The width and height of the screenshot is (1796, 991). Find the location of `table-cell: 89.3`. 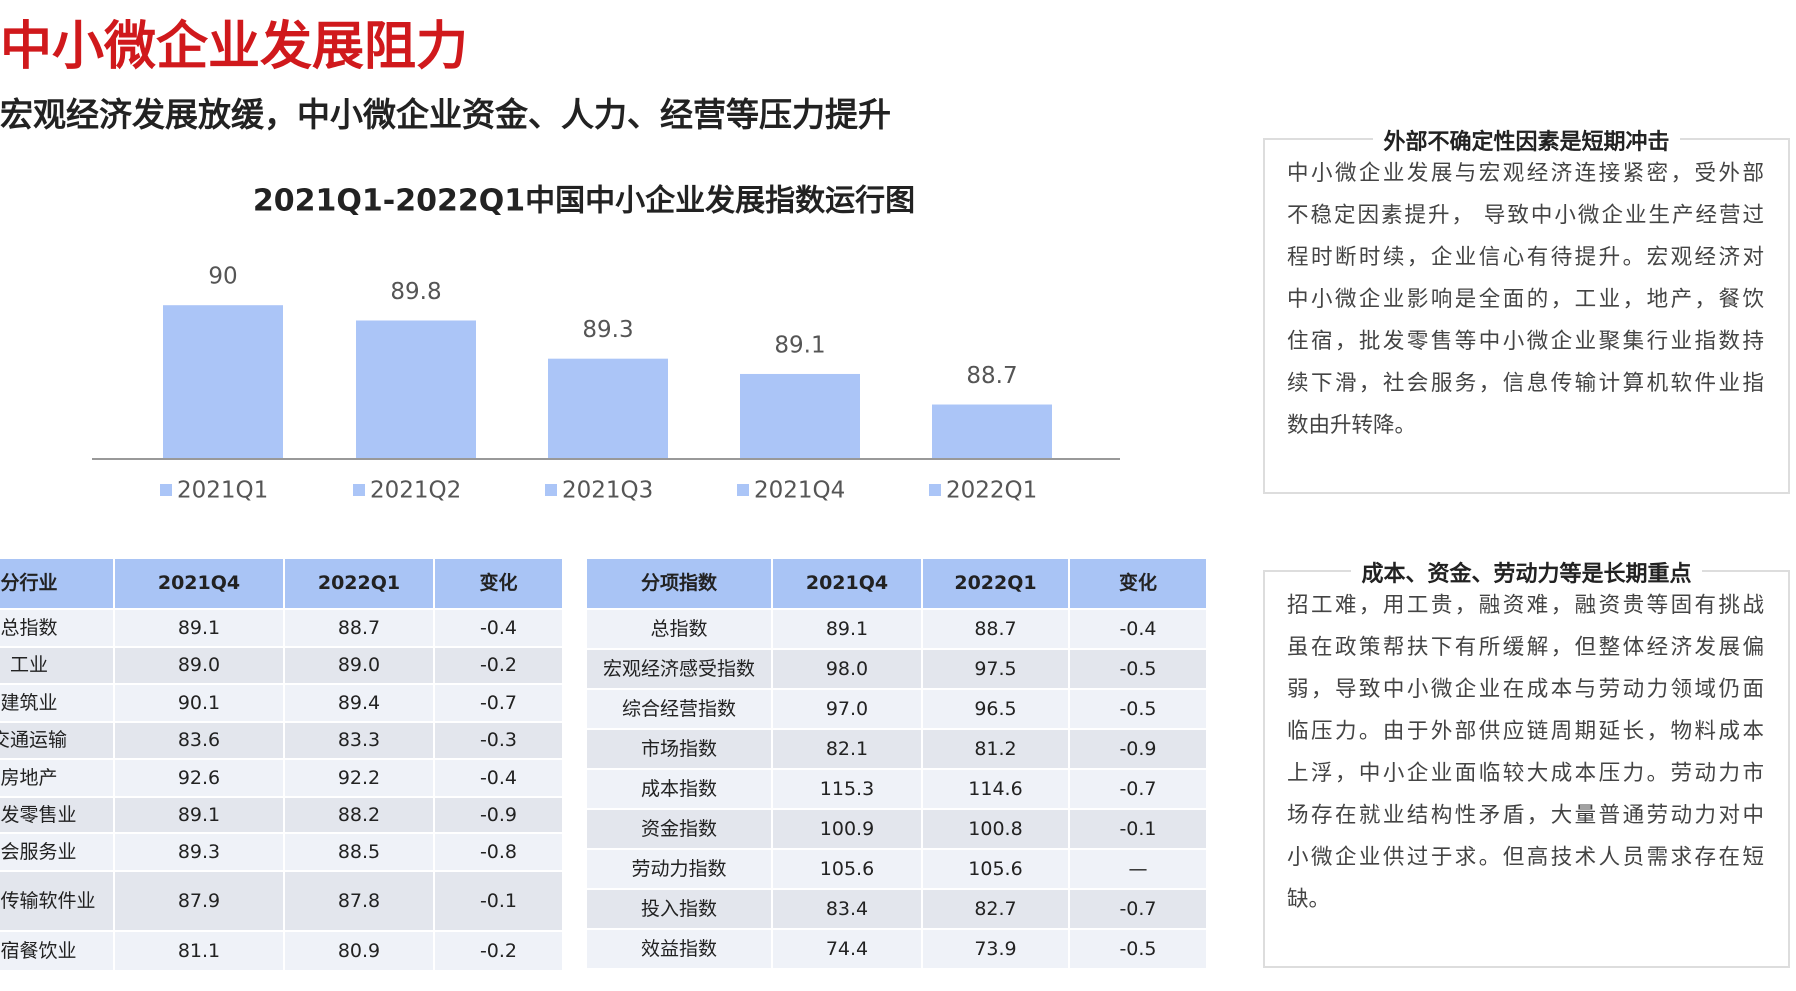

table-cell: 89.3 is located at coordinates (200, 853).